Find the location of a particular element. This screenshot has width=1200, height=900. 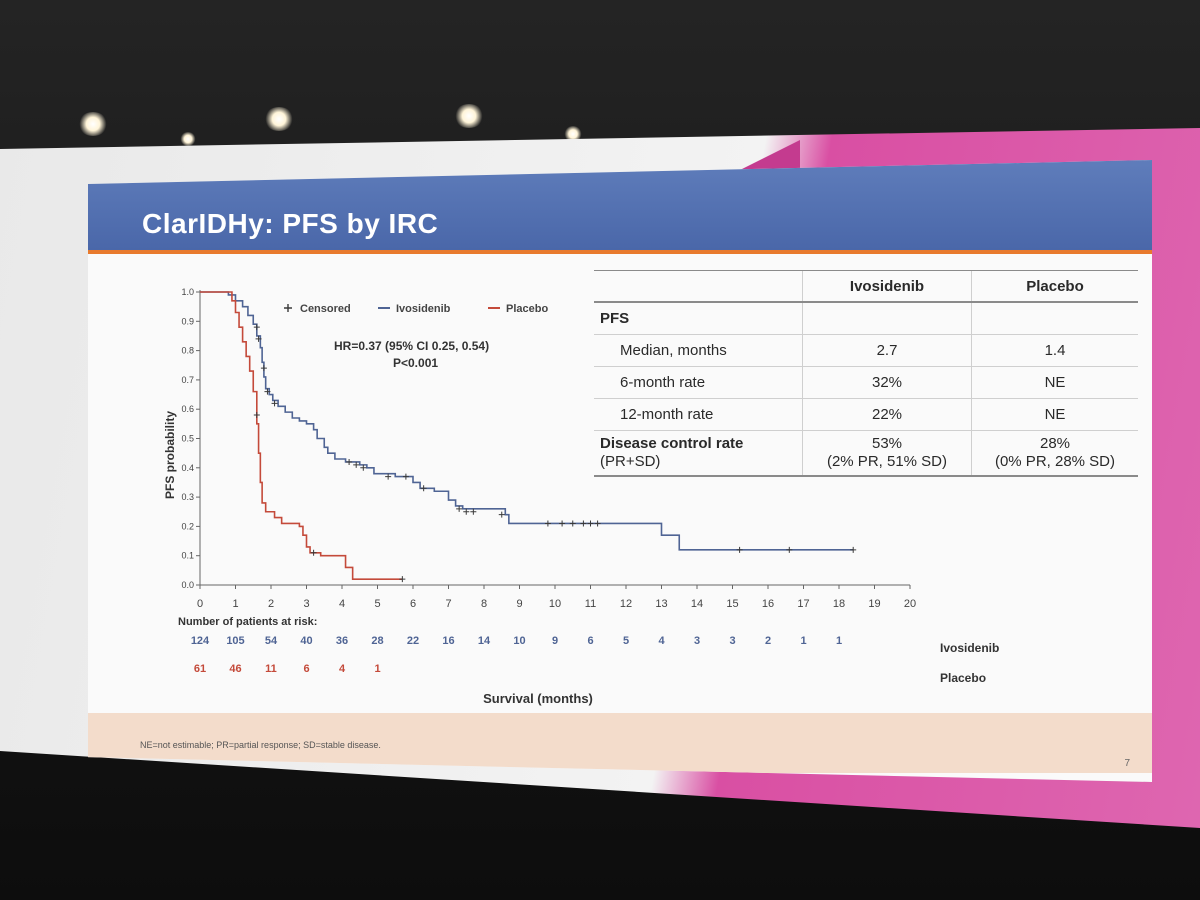

at-risk-ivosidenib-count: 6 is located at coordinates (590, 641).